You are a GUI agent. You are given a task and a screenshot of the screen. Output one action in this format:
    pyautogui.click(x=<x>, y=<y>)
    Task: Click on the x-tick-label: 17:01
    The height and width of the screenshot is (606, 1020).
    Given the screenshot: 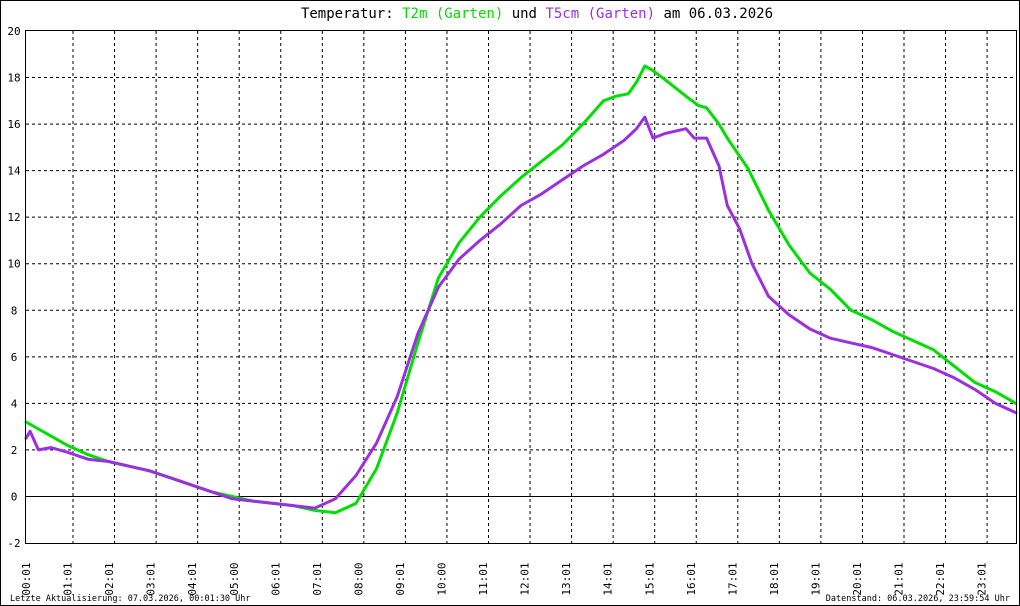 What is the action you would take?
    pyautogui.click(x=732, y=578)
    